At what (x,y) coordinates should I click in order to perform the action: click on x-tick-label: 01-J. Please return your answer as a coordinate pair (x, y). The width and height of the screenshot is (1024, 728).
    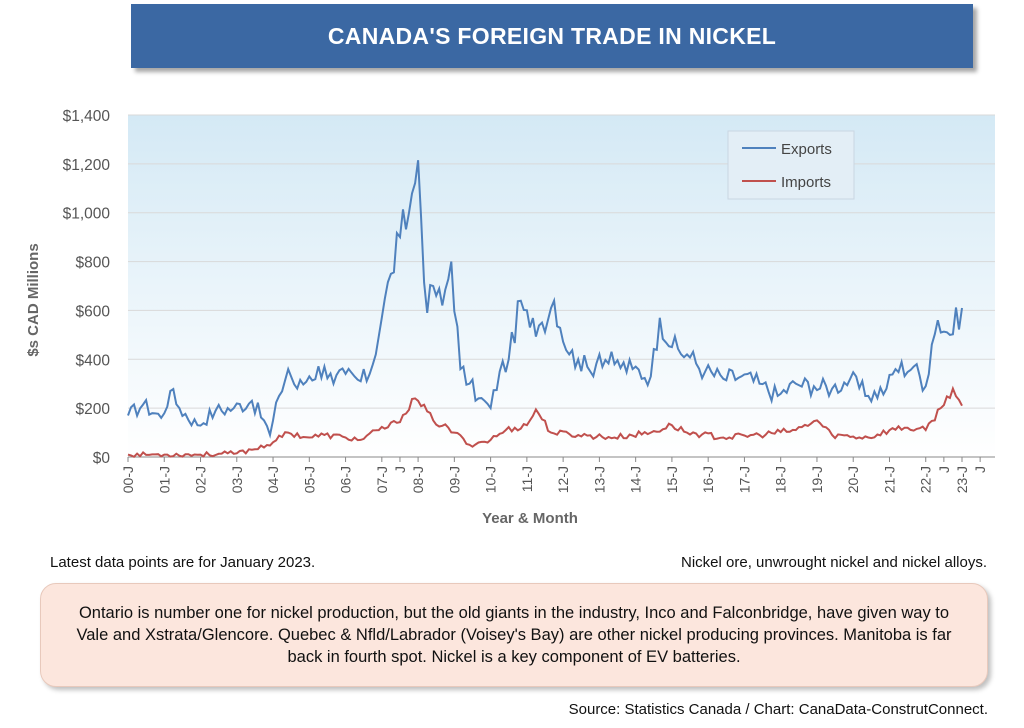
    Looking at the image, I should click on (164, 479).